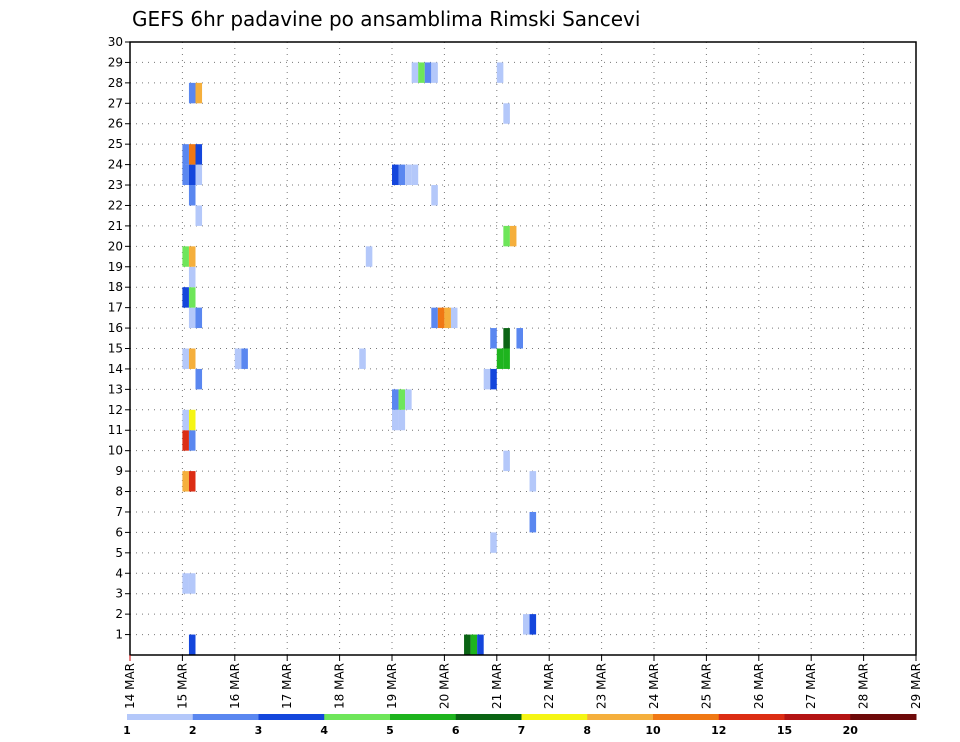  Describe the element at coordinates (916, 686) in the screenshot. I see `x-tick-label: 29 MAR` at that location.